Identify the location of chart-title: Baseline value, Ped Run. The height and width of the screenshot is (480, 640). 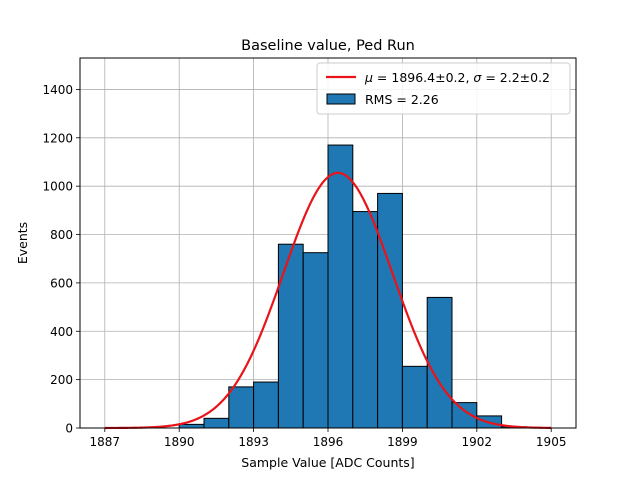
(328, 46).